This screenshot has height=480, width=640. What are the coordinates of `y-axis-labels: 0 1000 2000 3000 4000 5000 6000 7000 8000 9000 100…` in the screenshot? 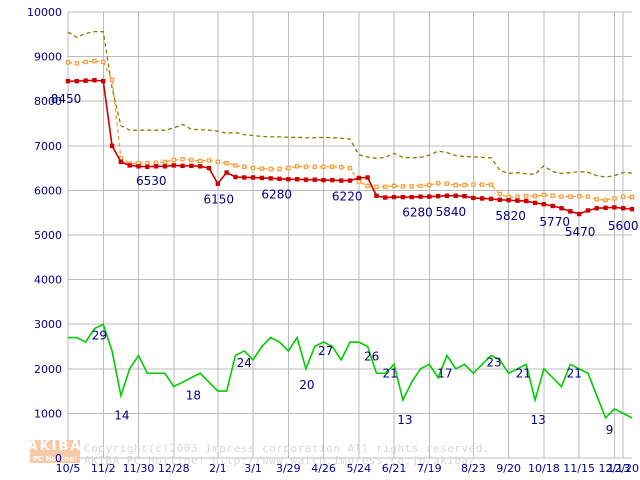 It's located at (44, 235).